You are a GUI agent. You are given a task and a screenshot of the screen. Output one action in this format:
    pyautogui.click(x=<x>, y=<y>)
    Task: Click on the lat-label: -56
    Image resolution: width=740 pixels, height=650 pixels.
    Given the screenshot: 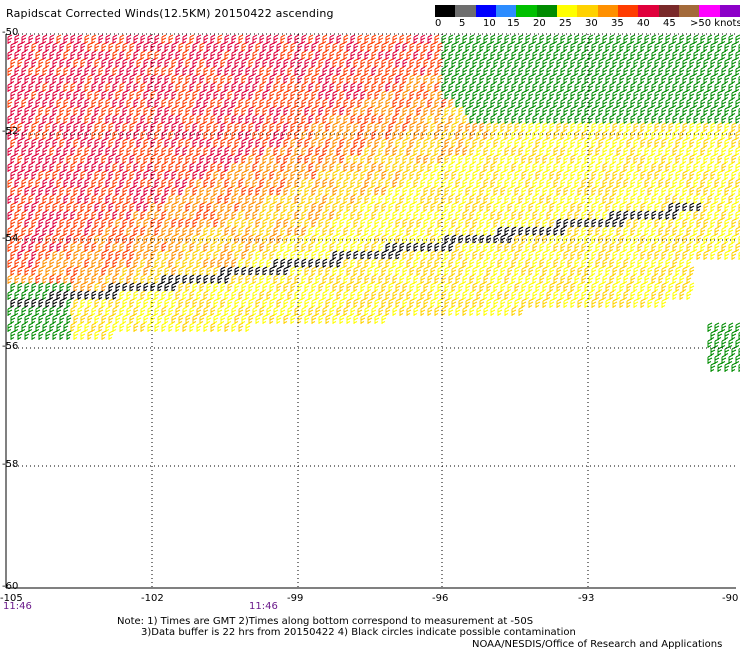 What is the action you would take?
    pyautogui.click(x=10, y=346)
    